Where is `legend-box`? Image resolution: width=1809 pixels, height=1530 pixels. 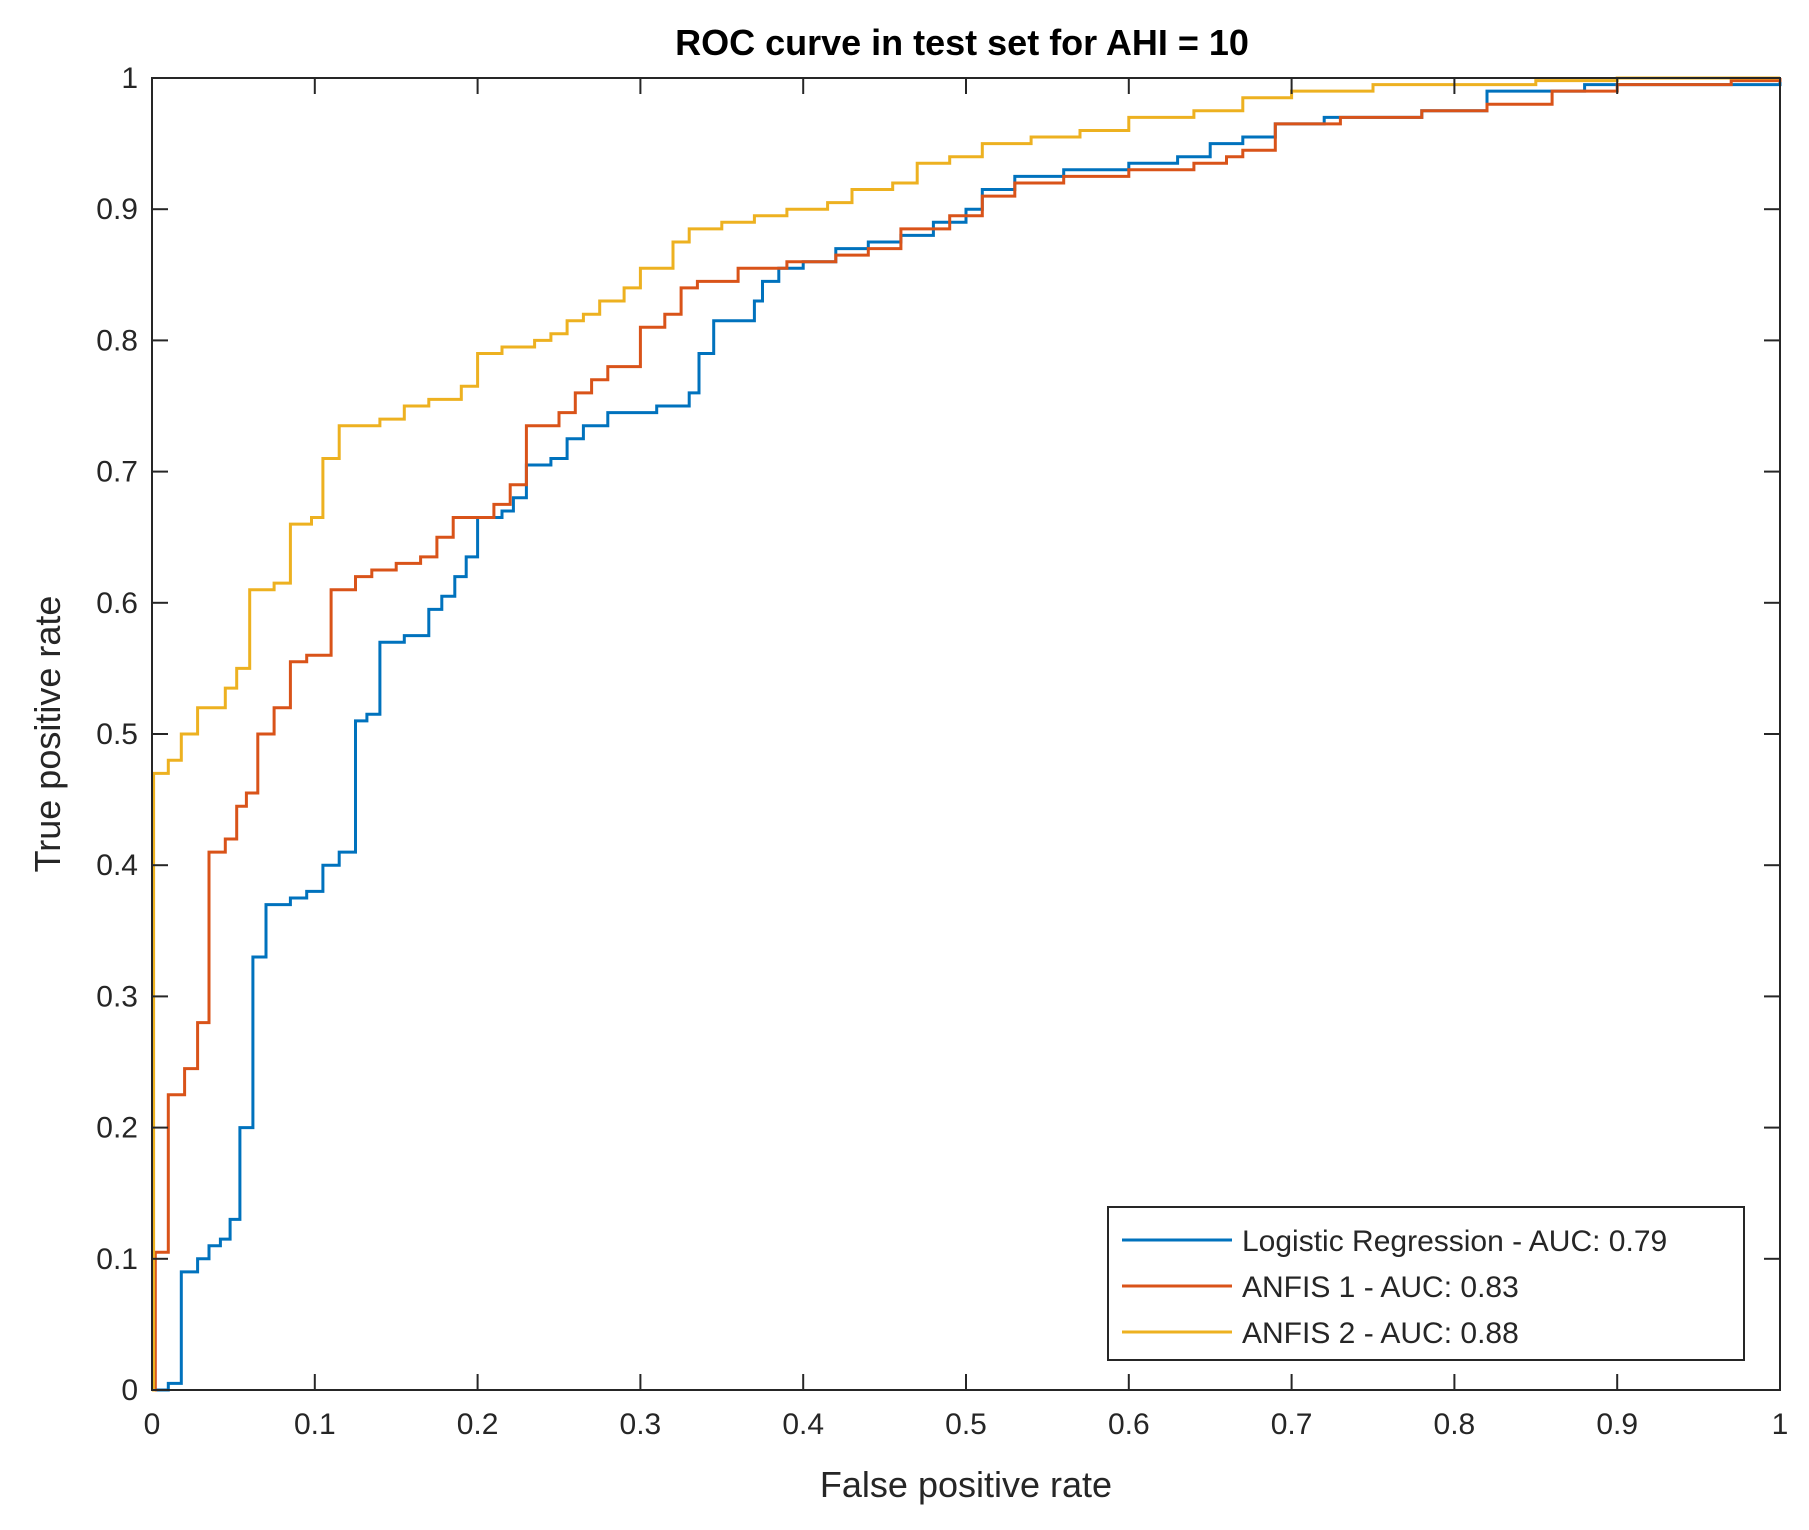 legend-box is located at coordinates (1426, 1283).